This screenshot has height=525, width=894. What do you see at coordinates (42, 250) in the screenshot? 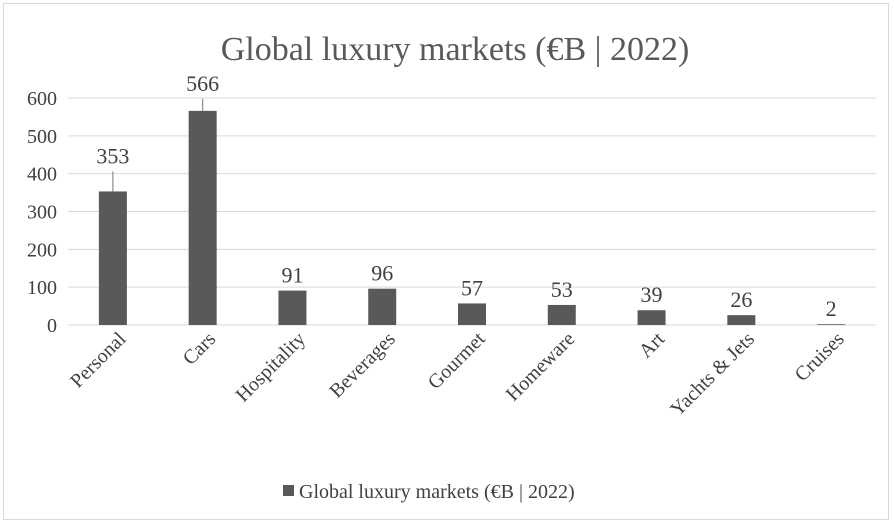
I see `y-tick-label: 200` at bounding box center [42, 250].